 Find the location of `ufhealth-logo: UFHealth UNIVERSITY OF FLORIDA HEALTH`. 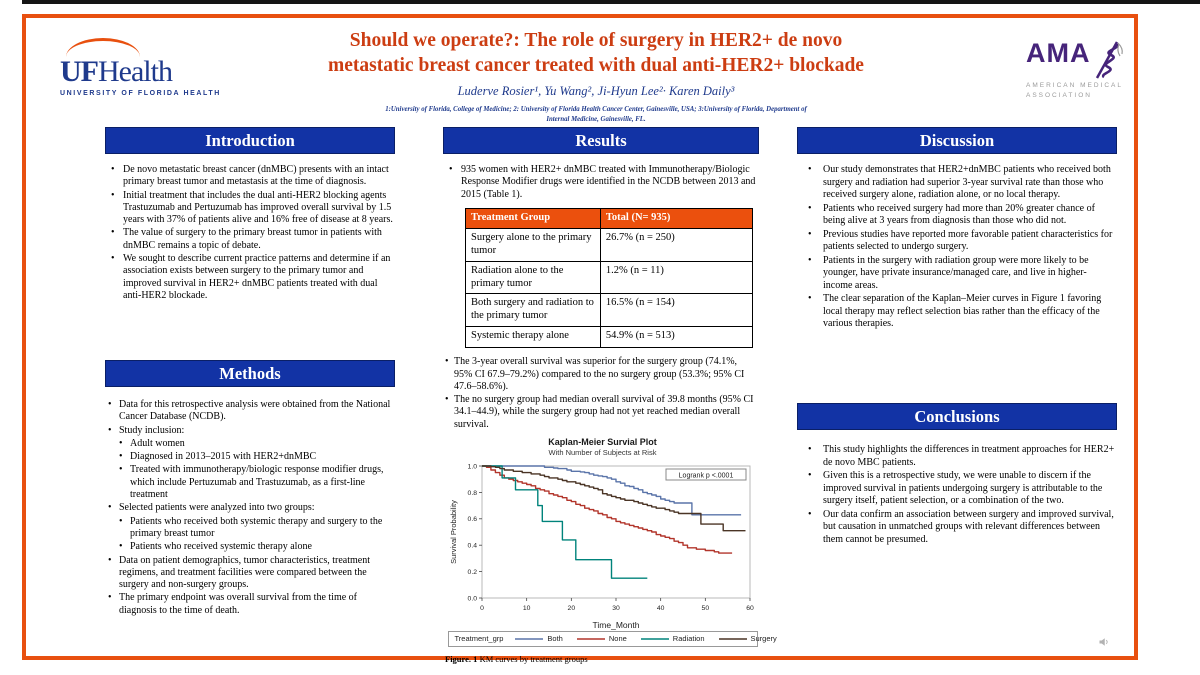

ufhealth-logo: UFHealth UNIVERSITY OF FLORIDA HEALTH is located at coordinates (165, 67).